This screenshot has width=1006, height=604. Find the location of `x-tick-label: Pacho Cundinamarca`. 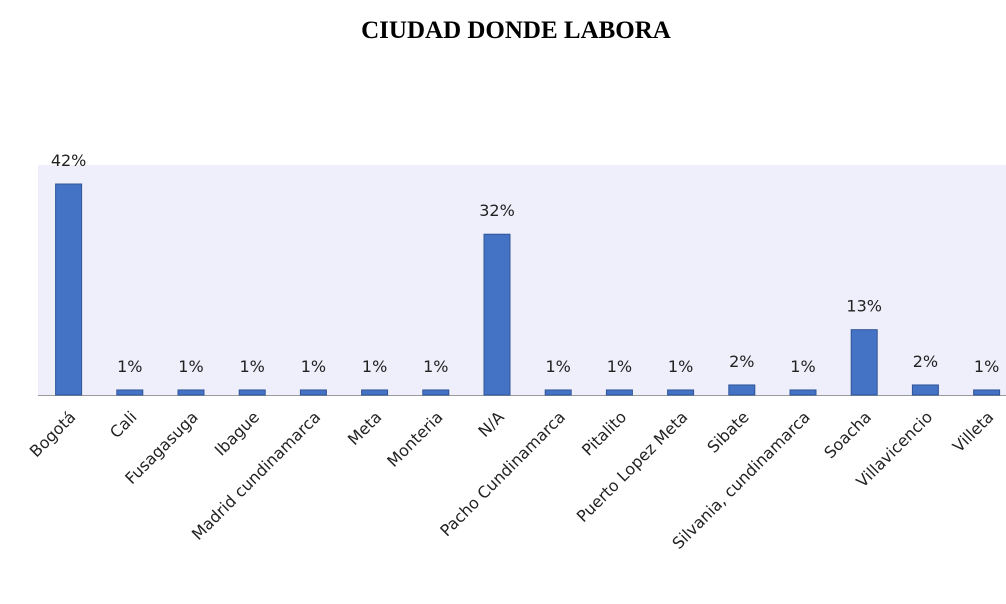

x-tick-label: Pacho Cundinamarca is located at coordinates (502, 473).